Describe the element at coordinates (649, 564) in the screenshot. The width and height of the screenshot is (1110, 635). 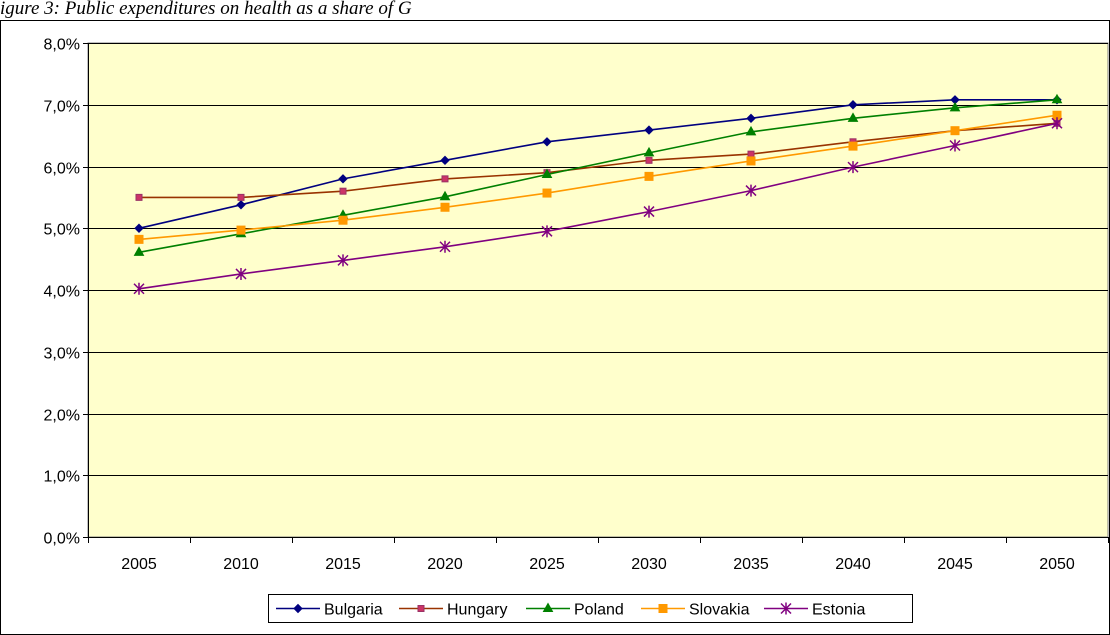
I see `x-tick-label: 2030` at that location.